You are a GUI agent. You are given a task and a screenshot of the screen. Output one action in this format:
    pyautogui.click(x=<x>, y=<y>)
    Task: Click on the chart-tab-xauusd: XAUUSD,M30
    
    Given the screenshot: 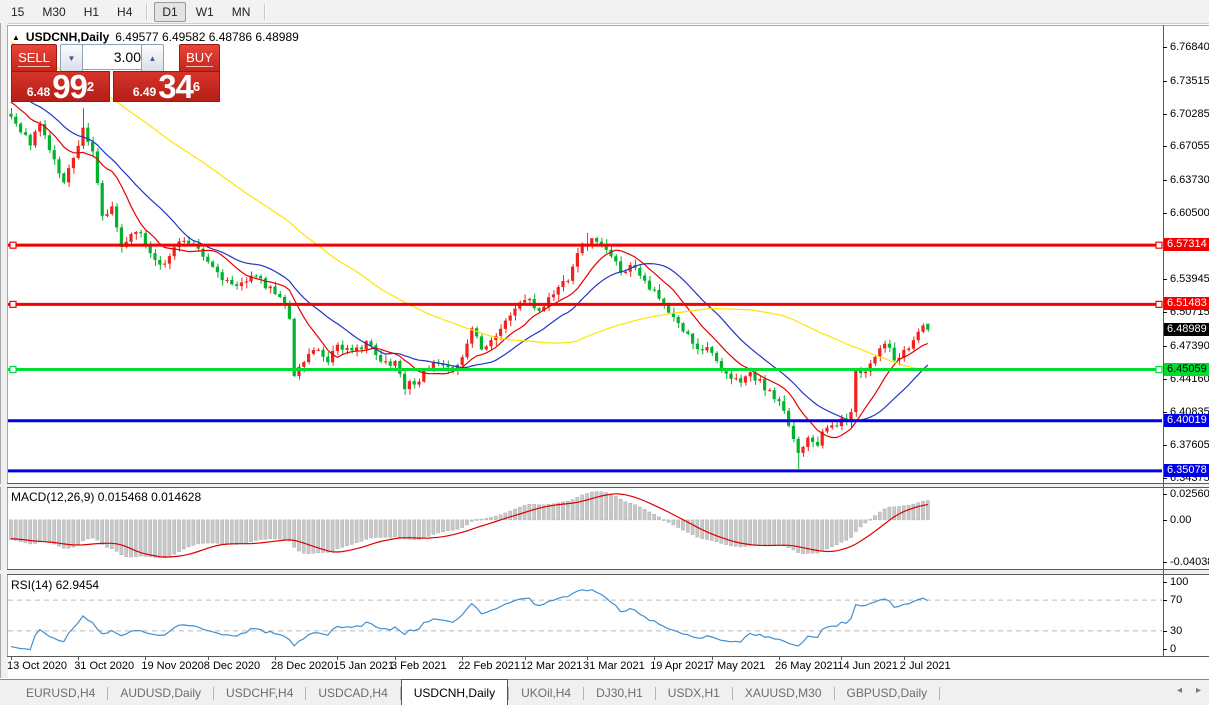 What is the action you would take?
    pyautogui.click(x=783, y=693)
    